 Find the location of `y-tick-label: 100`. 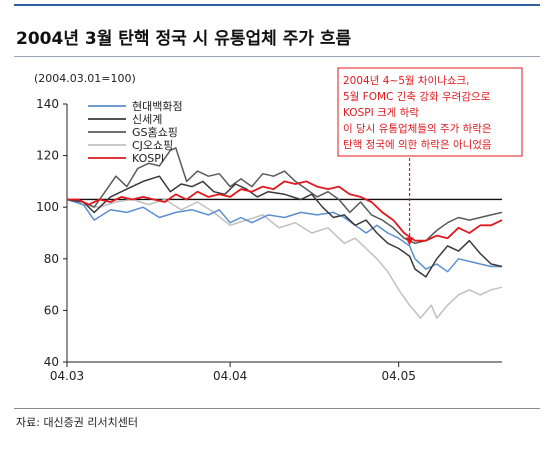

y-tick-label: 100 is located at coordinates (47, 207).